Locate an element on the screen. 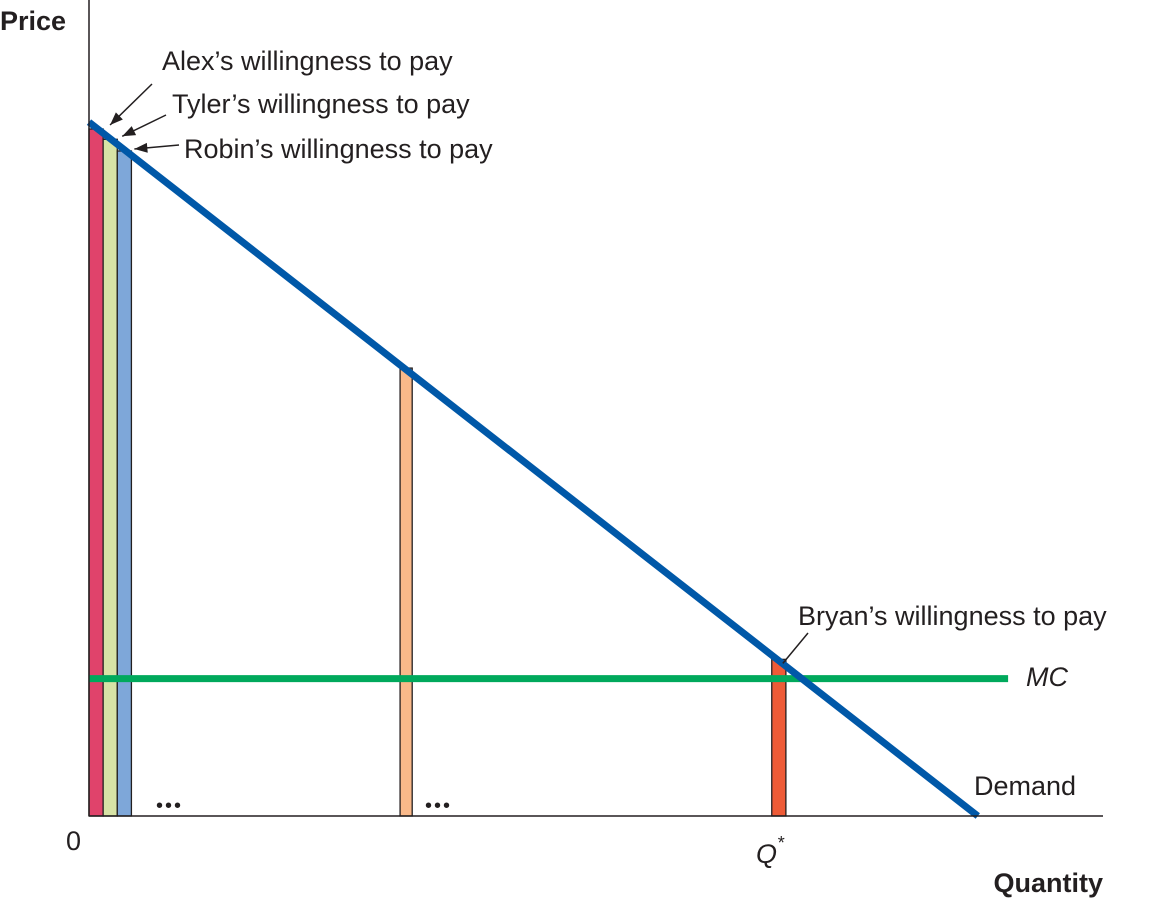  alex-annotation: Alex’s willingness to pay is located at coordinates (307, 61).